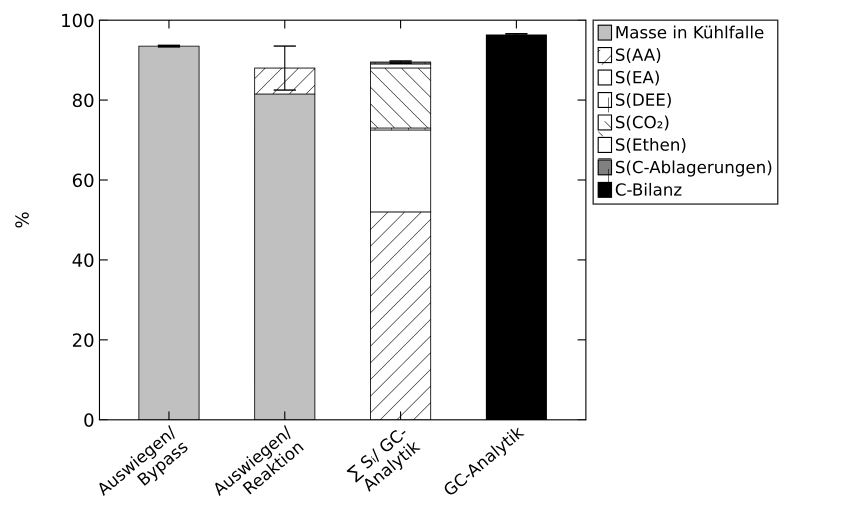 The height and width of the screenshot is (530, 843). I want to click on legend-label: Masse in Kühlfalle, so click(690, 32).